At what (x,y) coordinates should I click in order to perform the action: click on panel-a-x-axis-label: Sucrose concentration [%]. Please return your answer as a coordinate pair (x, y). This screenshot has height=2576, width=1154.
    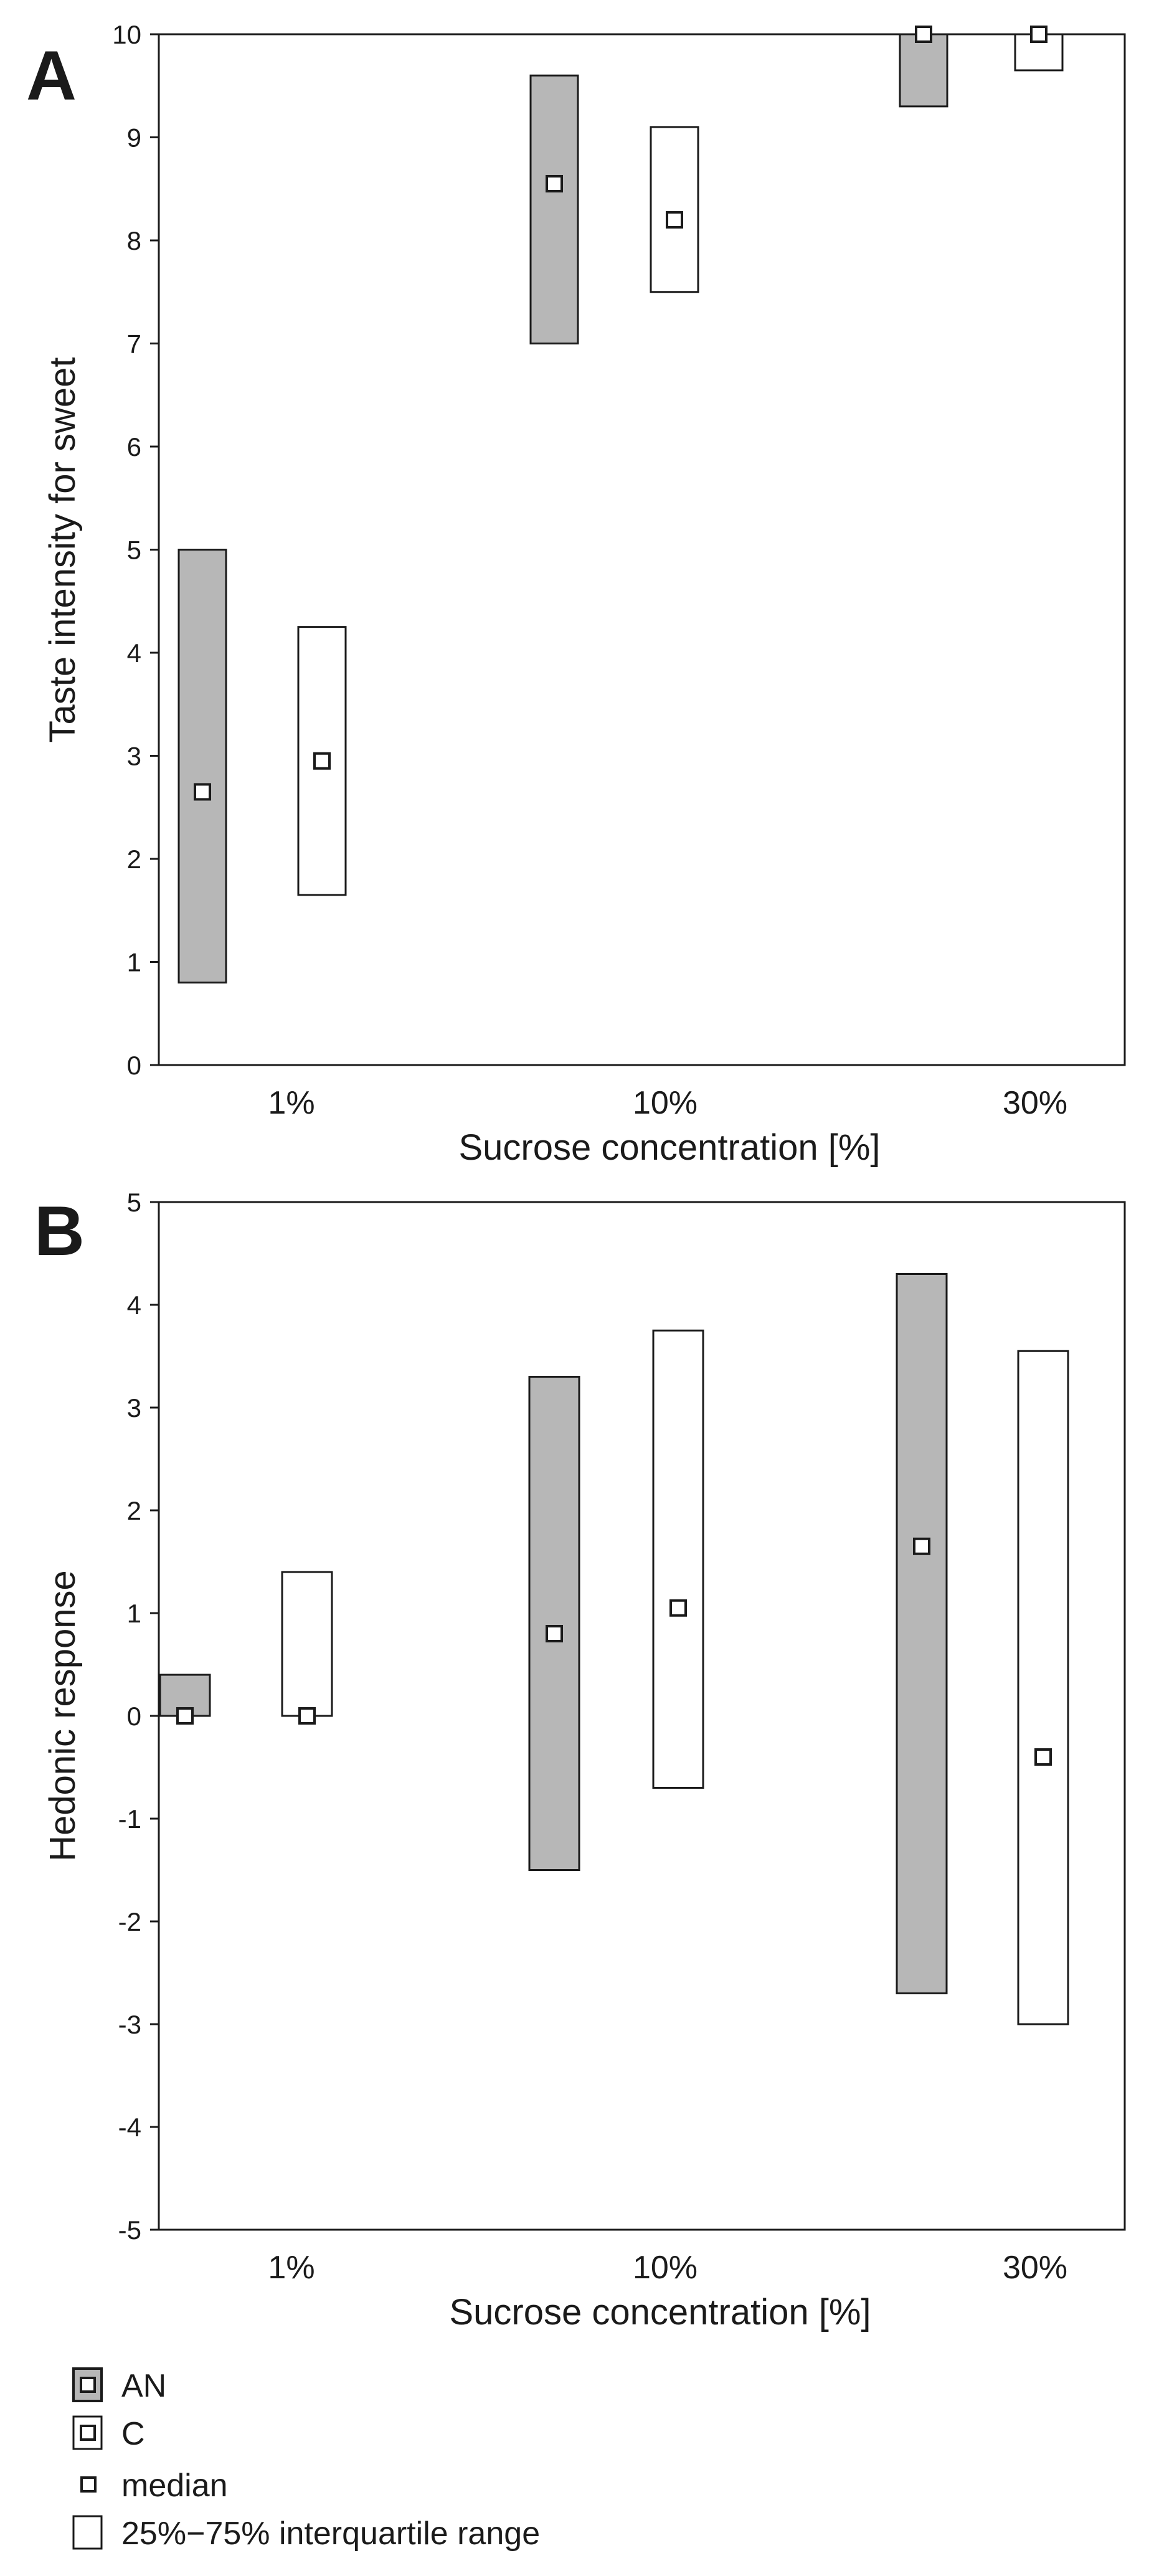
    Looking at the image, I should click on (669, 1148).